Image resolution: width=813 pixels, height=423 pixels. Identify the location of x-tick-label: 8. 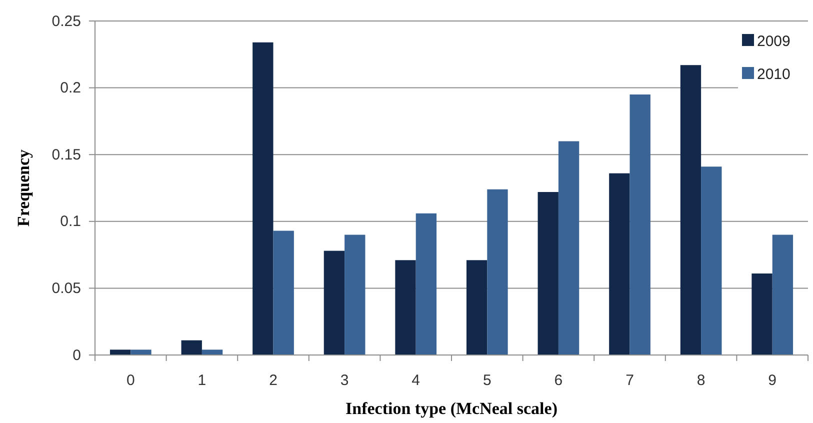
(701, 380).